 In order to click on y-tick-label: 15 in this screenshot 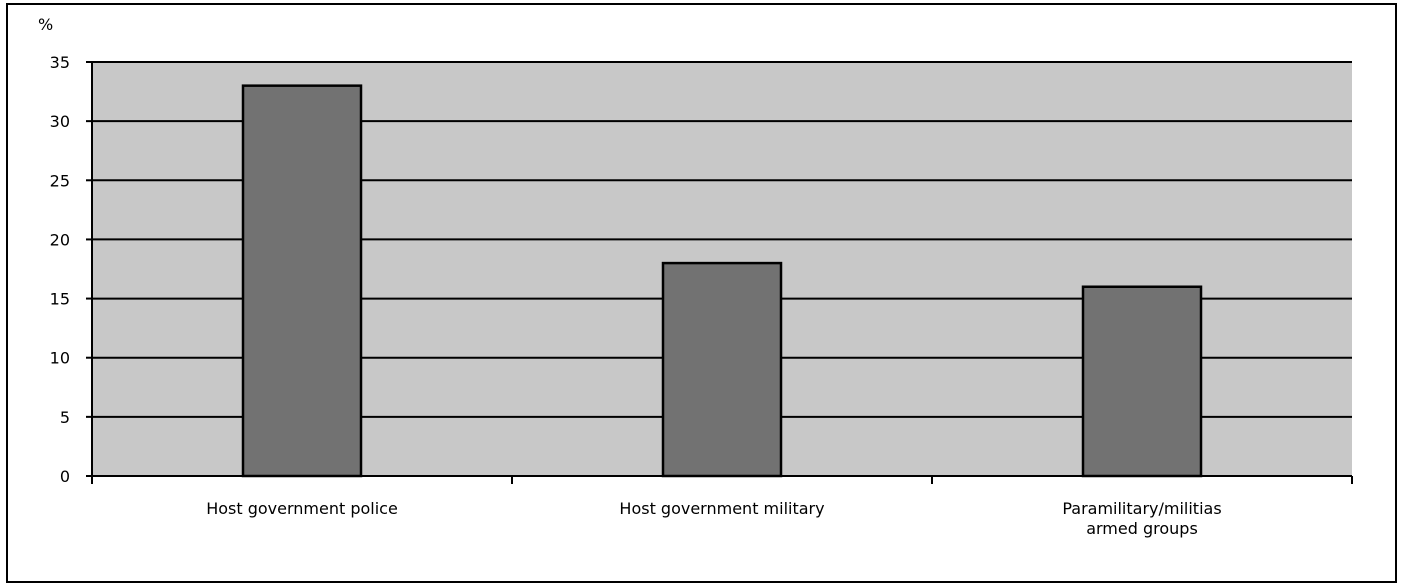, I will do `click(60, 299)`.